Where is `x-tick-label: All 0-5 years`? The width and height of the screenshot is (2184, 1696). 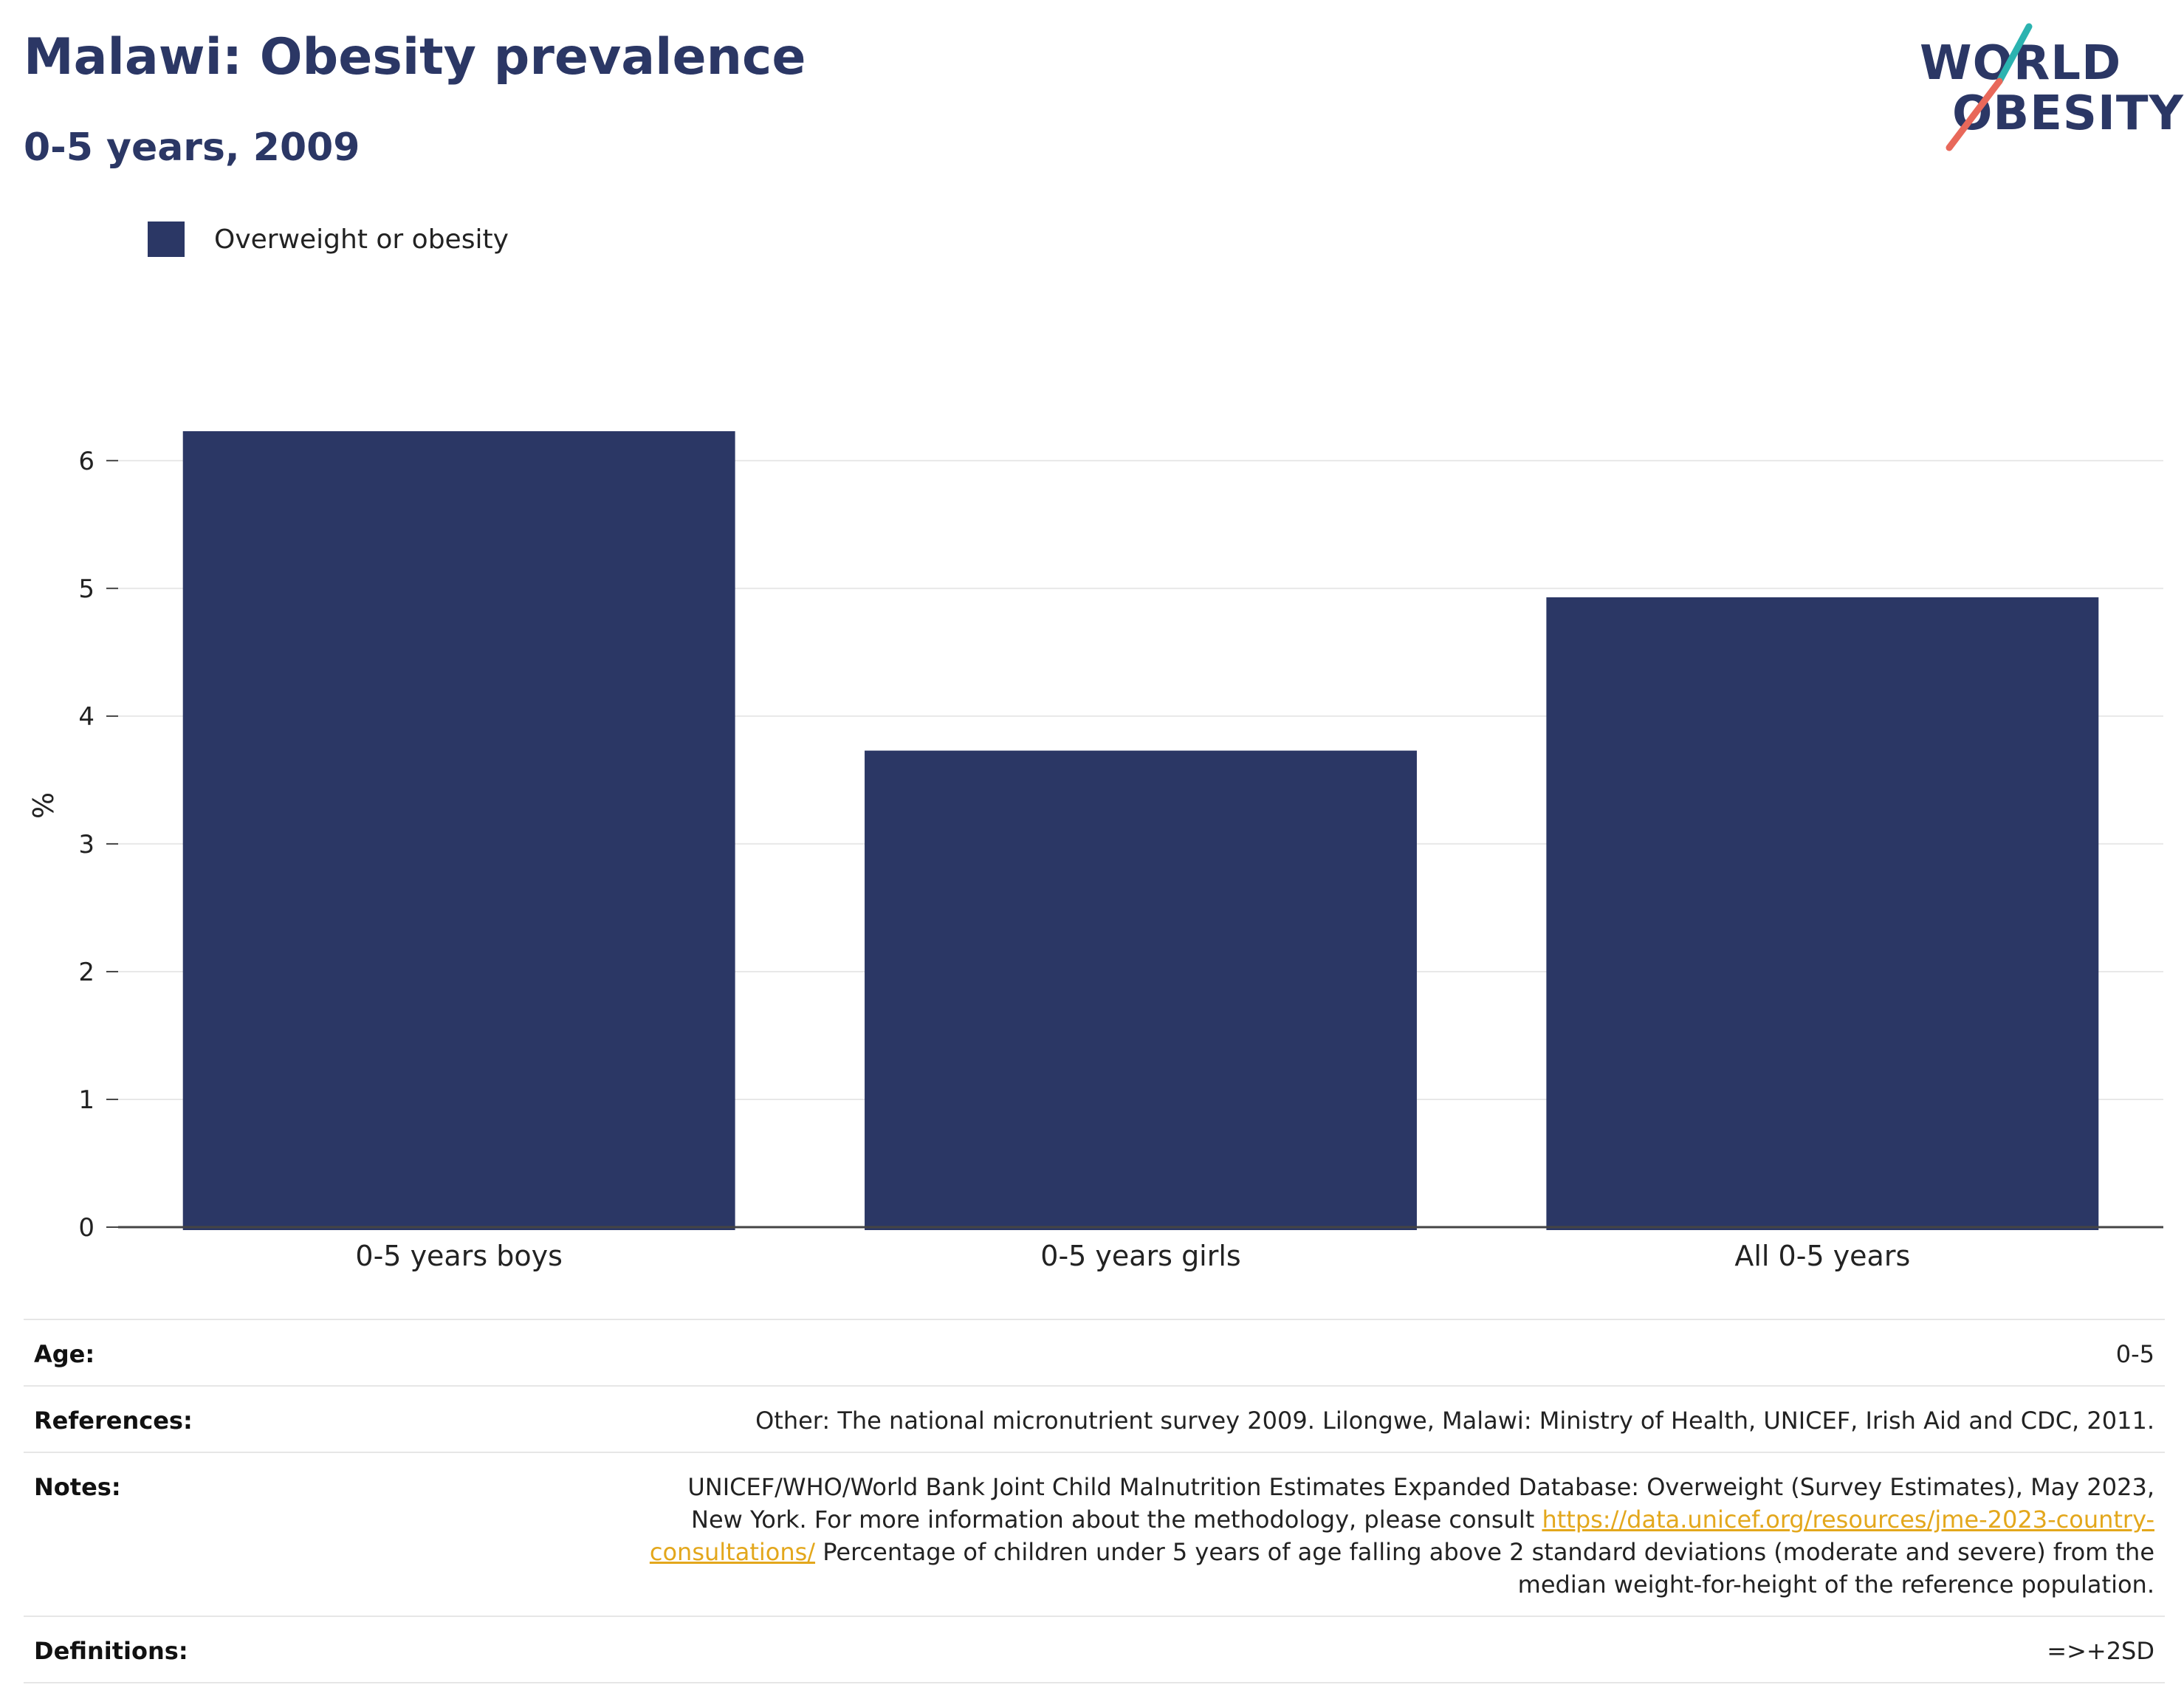 x-tick-label: All 0-5 years is located at coordinates (1822, 1256).